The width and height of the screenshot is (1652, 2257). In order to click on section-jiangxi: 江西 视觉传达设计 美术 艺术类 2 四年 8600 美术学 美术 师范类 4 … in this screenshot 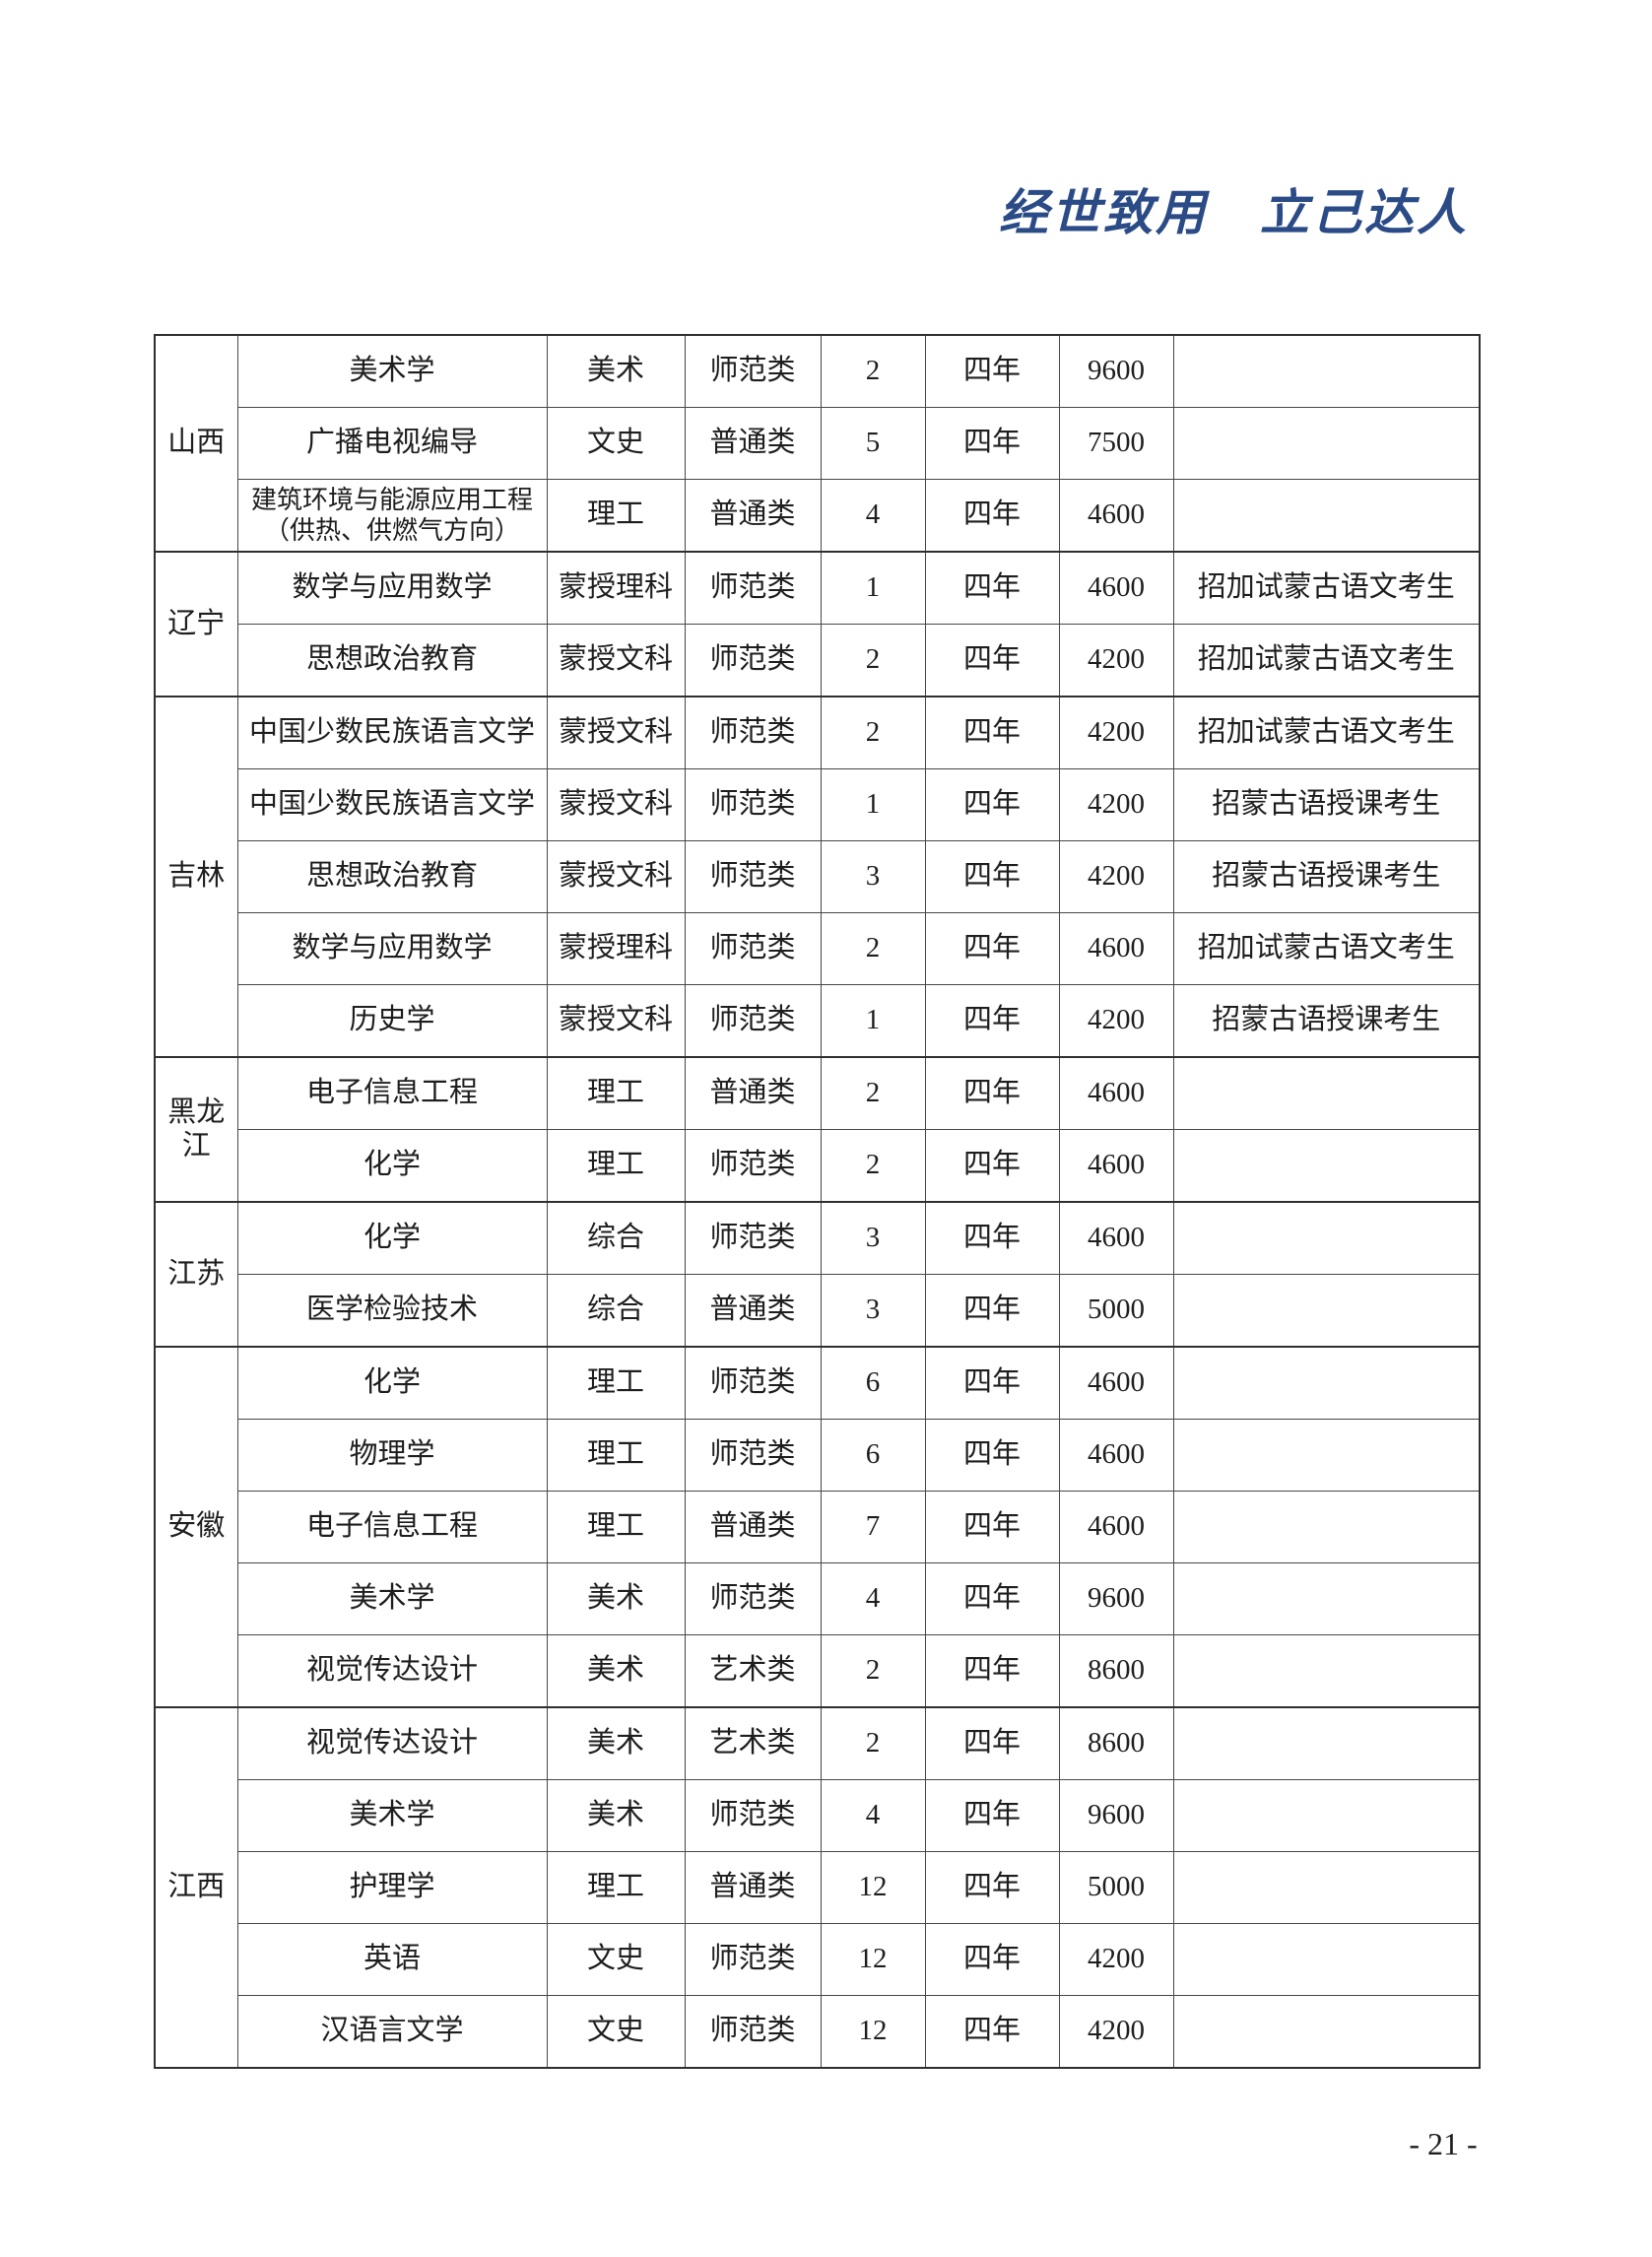, I will do `click(817, 1888)`.